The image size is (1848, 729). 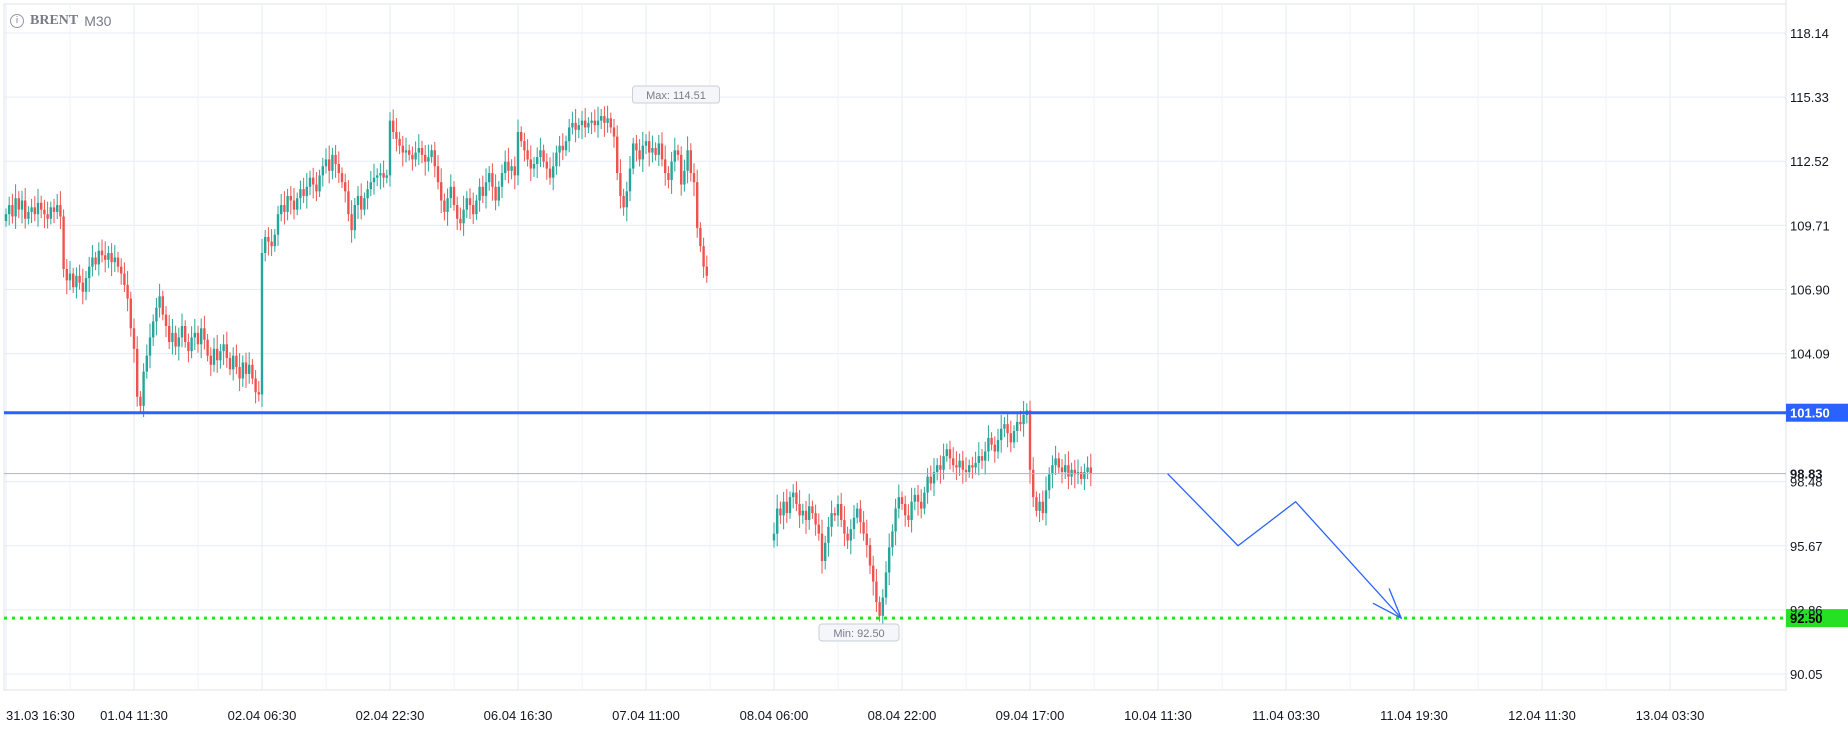 I want to click on forecast-arrow-line, so click(x=1284, y=546).